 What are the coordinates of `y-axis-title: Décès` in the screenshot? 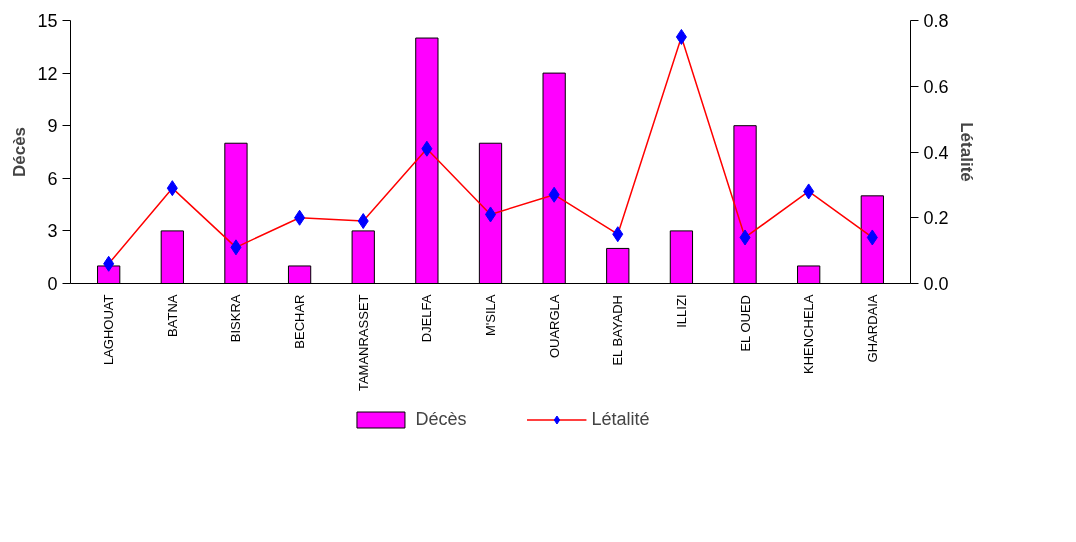 It's located at (20, 152).